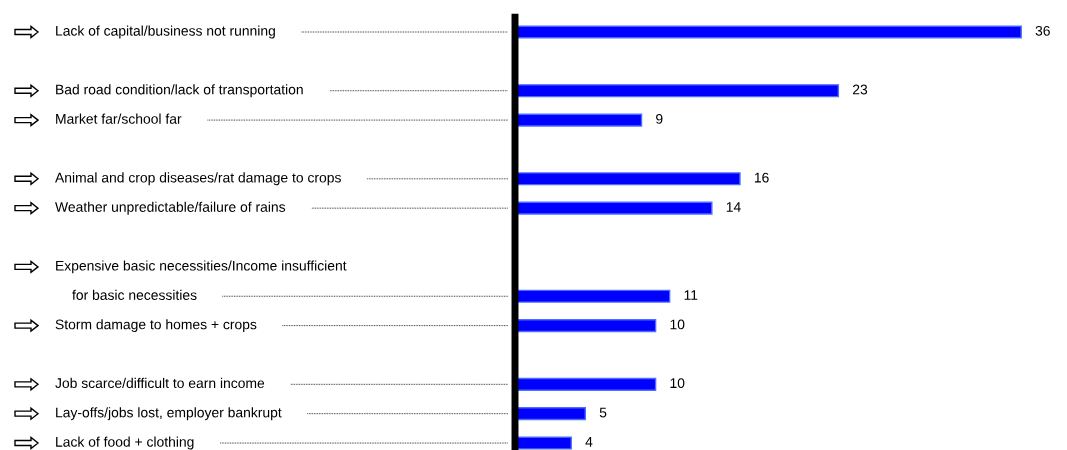  Describe the element at coordinates (603, 412) in the screenshot. I see `data-label: 5` at that location.